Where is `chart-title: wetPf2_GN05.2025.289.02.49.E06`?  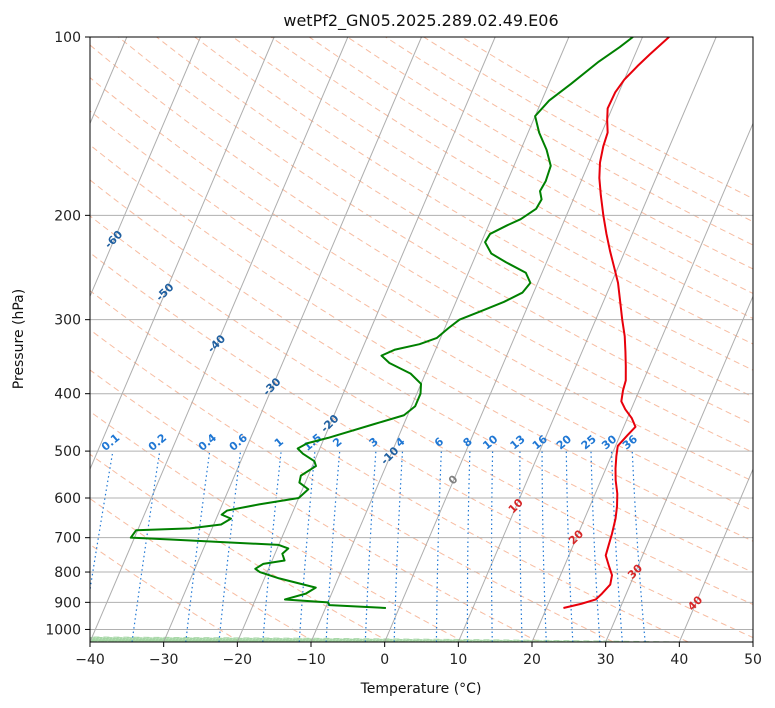 chart-title: wetPf2_GN05.2025.289.02.49.E06 is located at coordinates (420, 21).